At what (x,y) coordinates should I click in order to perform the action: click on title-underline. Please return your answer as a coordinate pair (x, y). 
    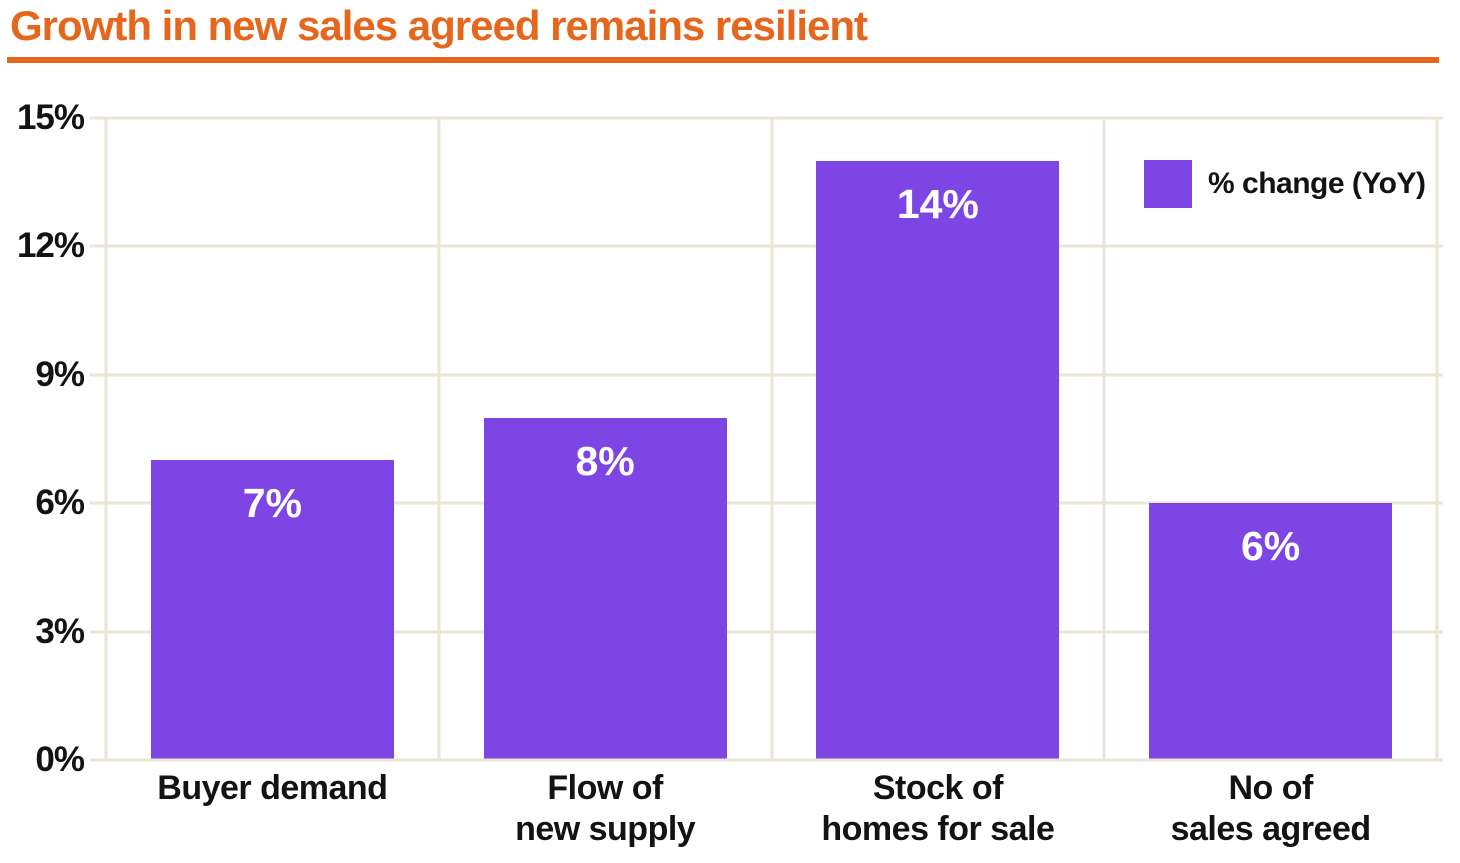
    Looking at the image, I should click on (723, 60).